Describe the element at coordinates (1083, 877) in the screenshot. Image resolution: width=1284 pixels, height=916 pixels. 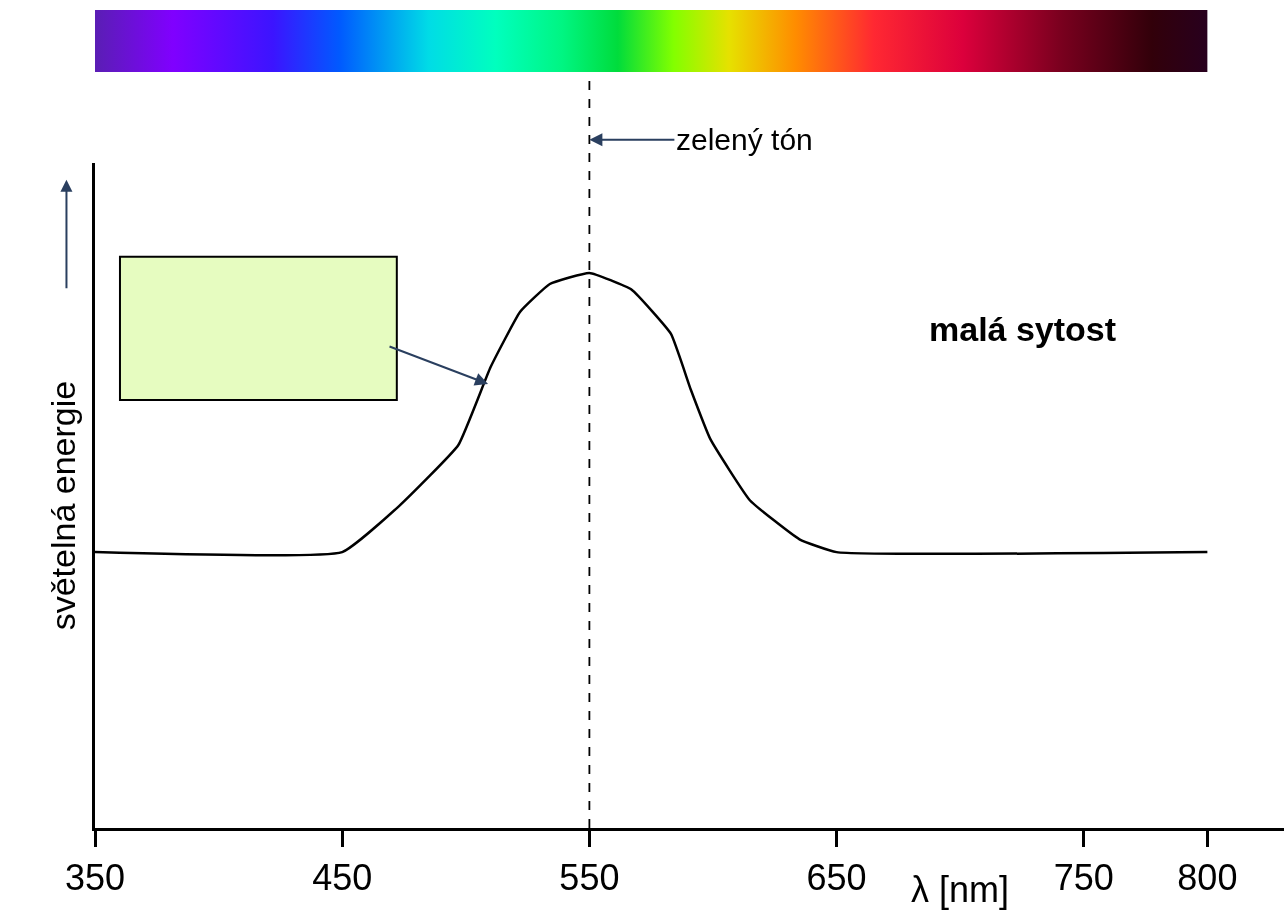
I see `x-tick-label: 750` at that location.